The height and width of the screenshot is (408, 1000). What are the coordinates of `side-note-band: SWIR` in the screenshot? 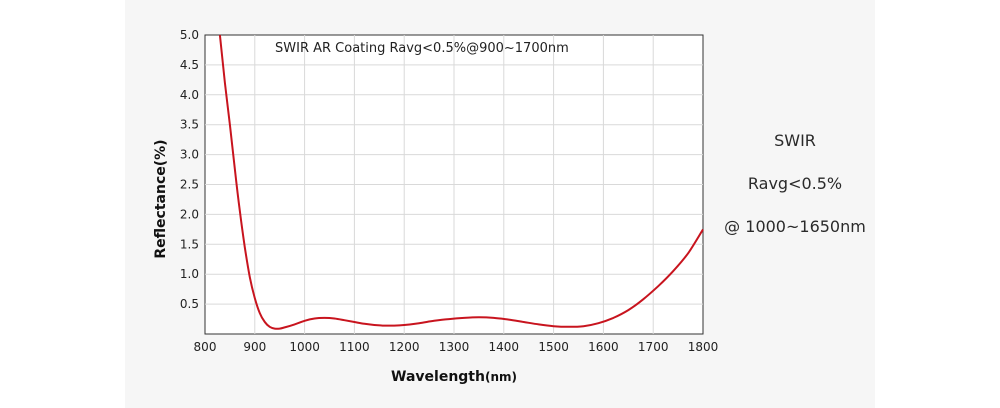 It's located at (795, 140).